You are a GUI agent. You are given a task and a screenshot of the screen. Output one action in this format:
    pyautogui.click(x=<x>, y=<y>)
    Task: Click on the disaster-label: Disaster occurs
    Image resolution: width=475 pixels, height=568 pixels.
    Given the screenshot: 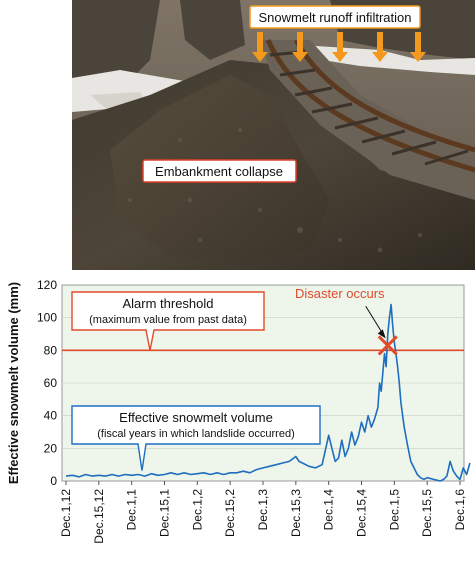 What is the action you would take?
    pyautogui.click(x=340, y=293)
    